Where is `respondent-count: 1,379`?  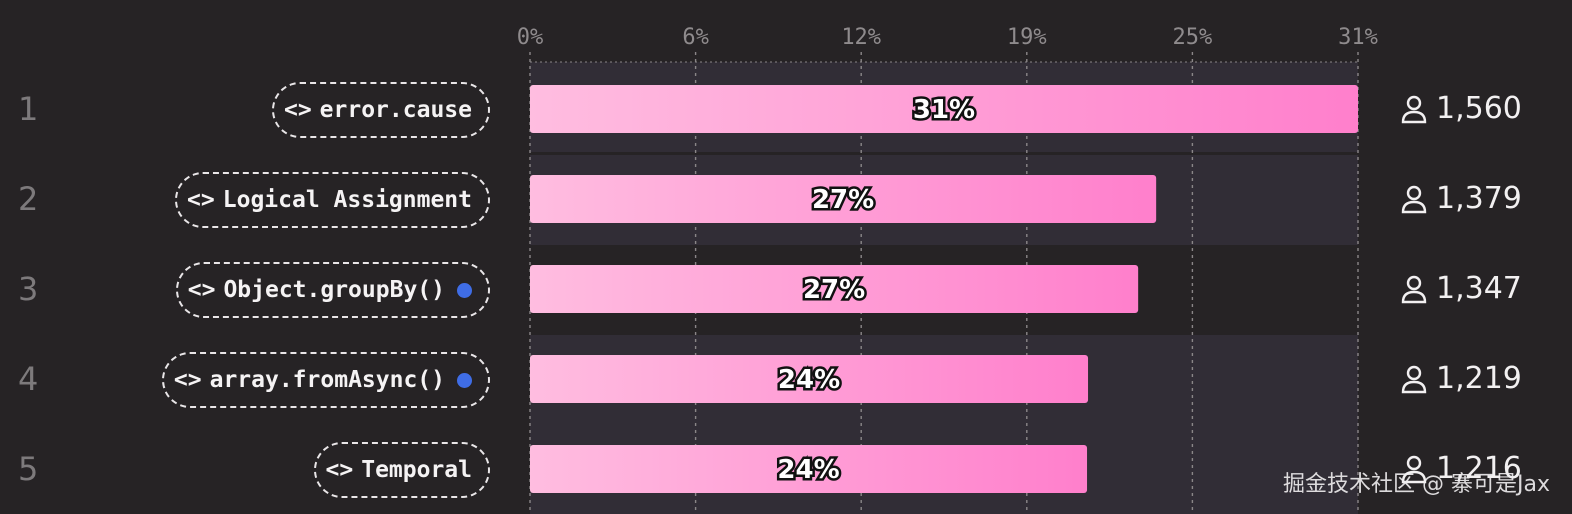
respondent-count: 1,379 is located at coordinates (1461, 198).